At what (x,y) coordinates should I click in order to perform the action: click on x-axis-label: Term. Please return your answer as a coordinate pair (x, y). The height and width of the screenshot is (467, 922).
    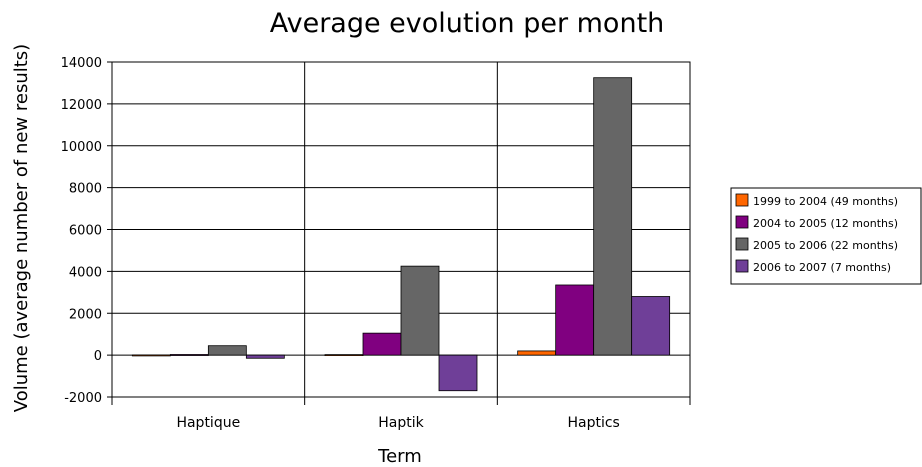
    Looking at the image, I should click on (399, 456).